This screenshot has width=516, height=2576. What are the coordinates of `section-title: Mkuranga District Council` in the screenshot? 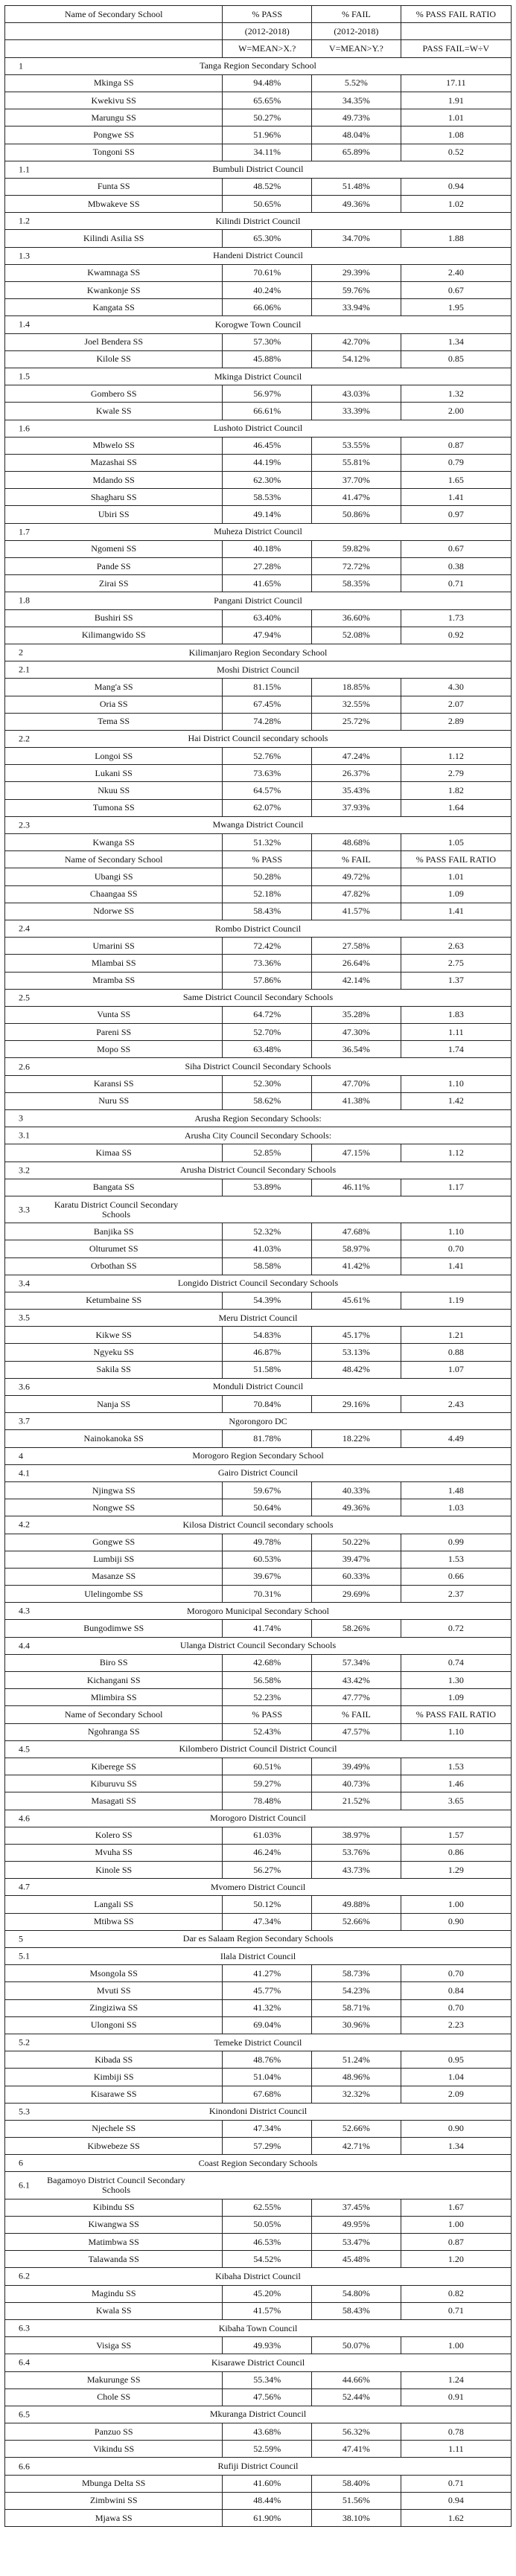 It's located at (258, 2414).